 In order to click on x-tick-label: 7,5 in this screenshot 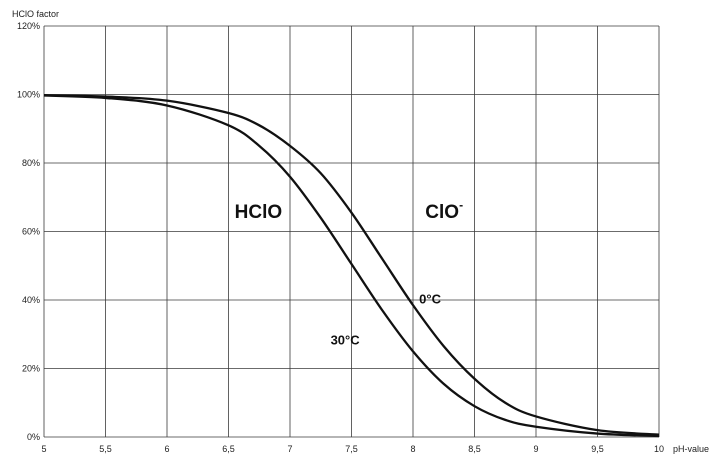, I will do `click(351, 449)`.